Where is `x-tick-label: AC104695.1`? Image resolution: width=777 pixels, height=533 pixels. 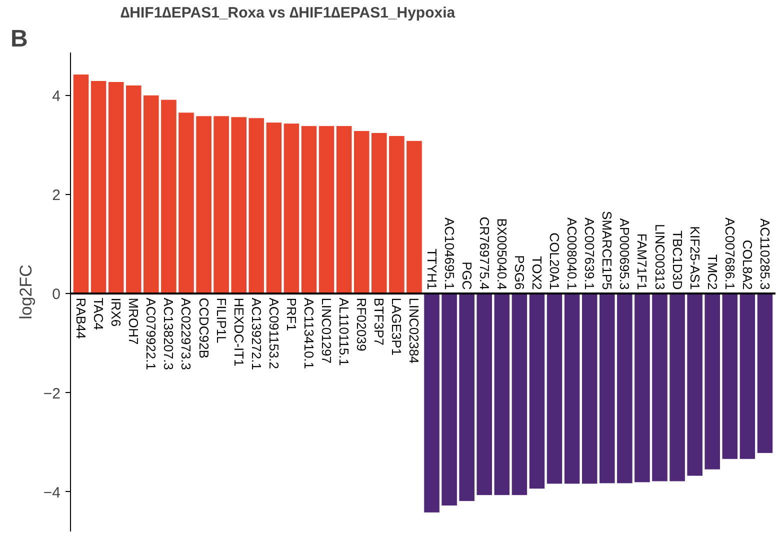 x-tick-label: AC104695.1 is located at coordinates (449, 253).